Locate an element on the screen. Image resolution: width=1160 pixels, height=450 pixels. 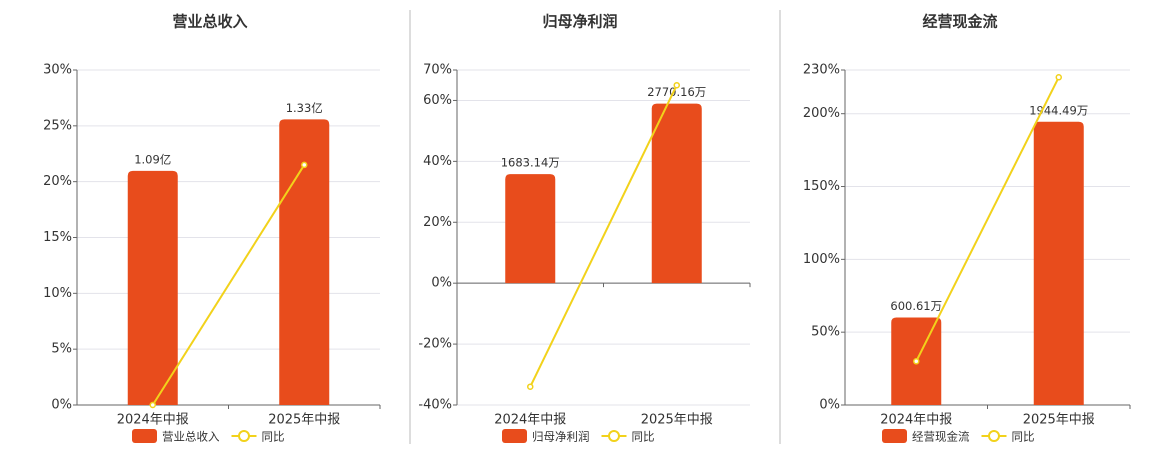
y-tick-label: 230% is located at coordinates (821, 70).